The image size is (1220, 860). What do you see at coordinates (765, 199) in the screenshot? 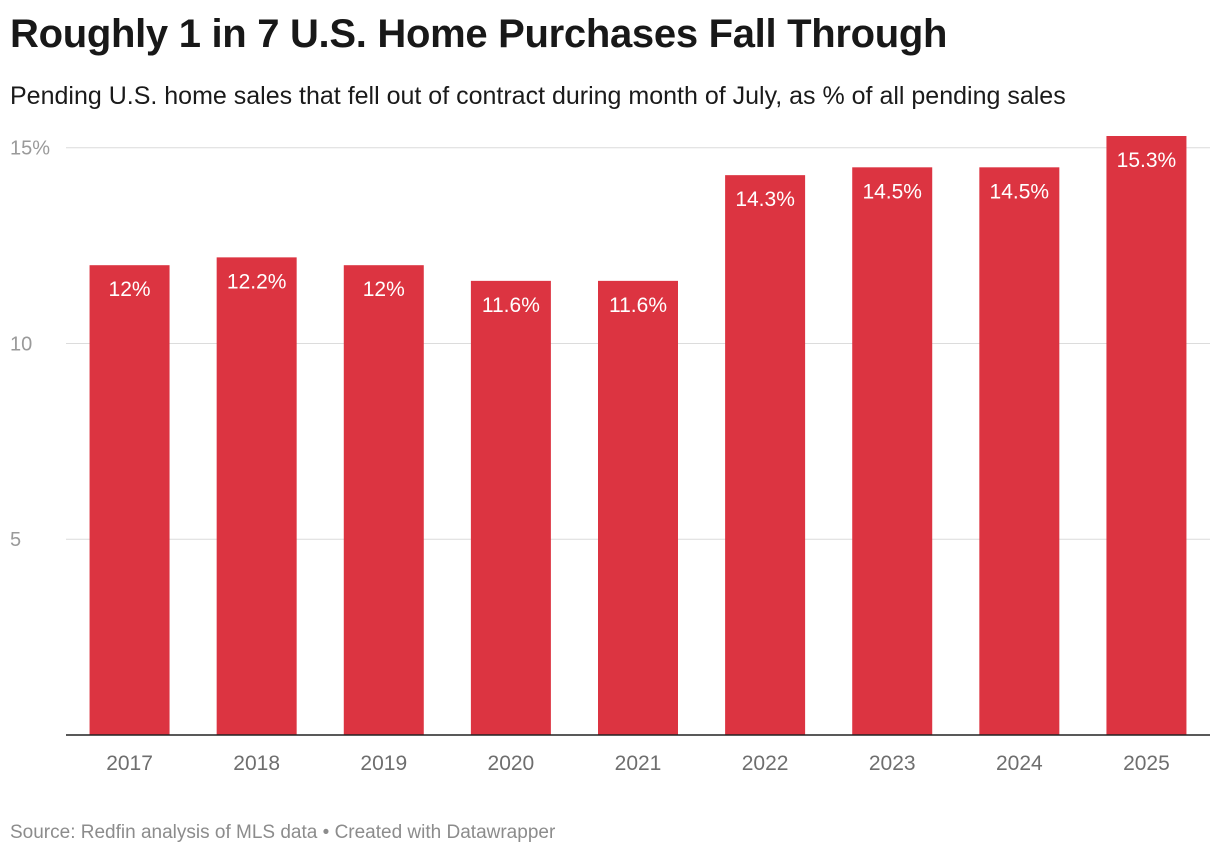
I see `bar-value-label: 14.3%` at bounding box center [765, 199].